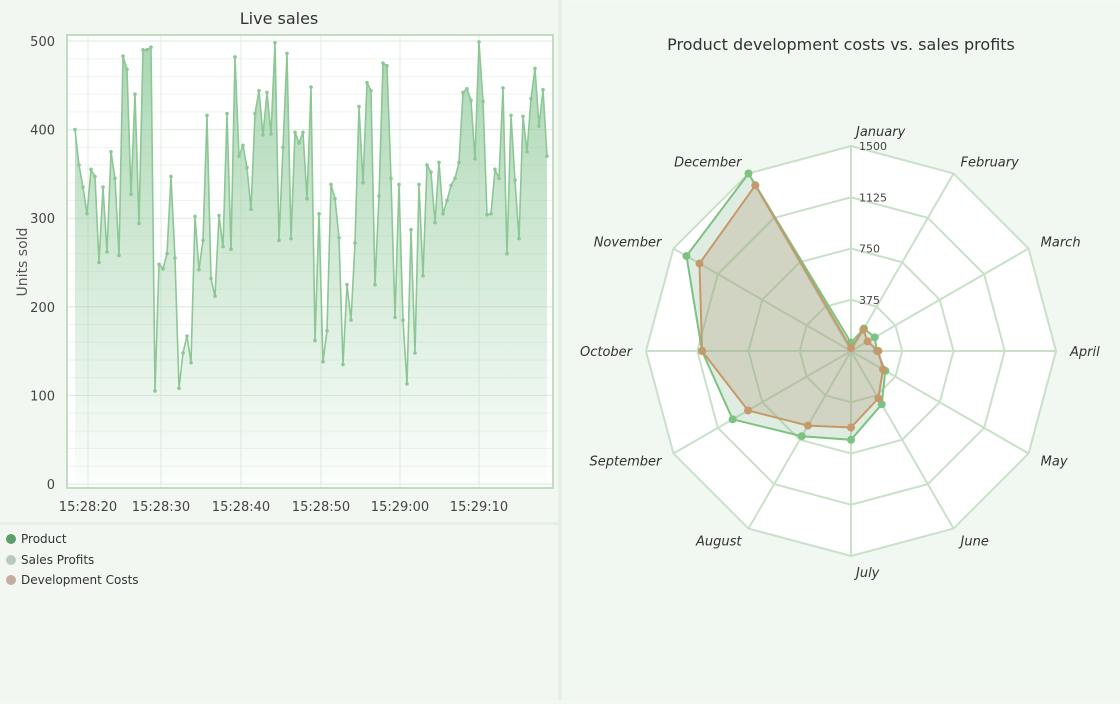 Image resolution: width=1120 pixels, height=704 pixels. Describe the element at coordinates (72, 560) in the screenshot. I see `legend-item-sales-profits: Sales Profits` at that location.